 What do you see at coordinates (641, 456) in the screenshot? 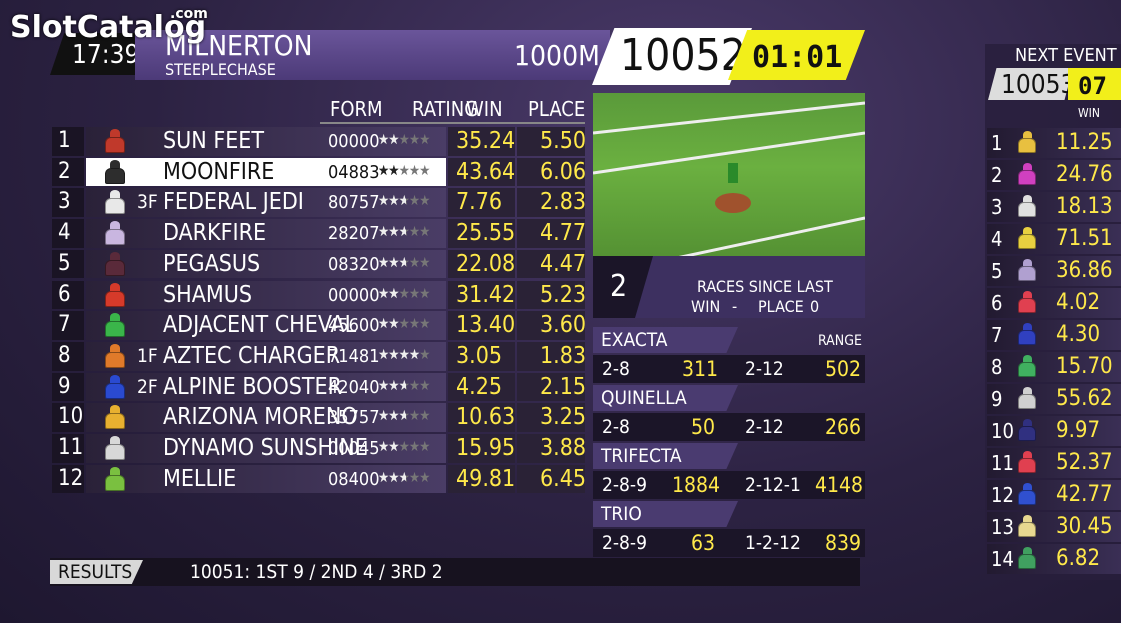
I see `bet-name: TRIFECTA` at bounding box center [641, 456].